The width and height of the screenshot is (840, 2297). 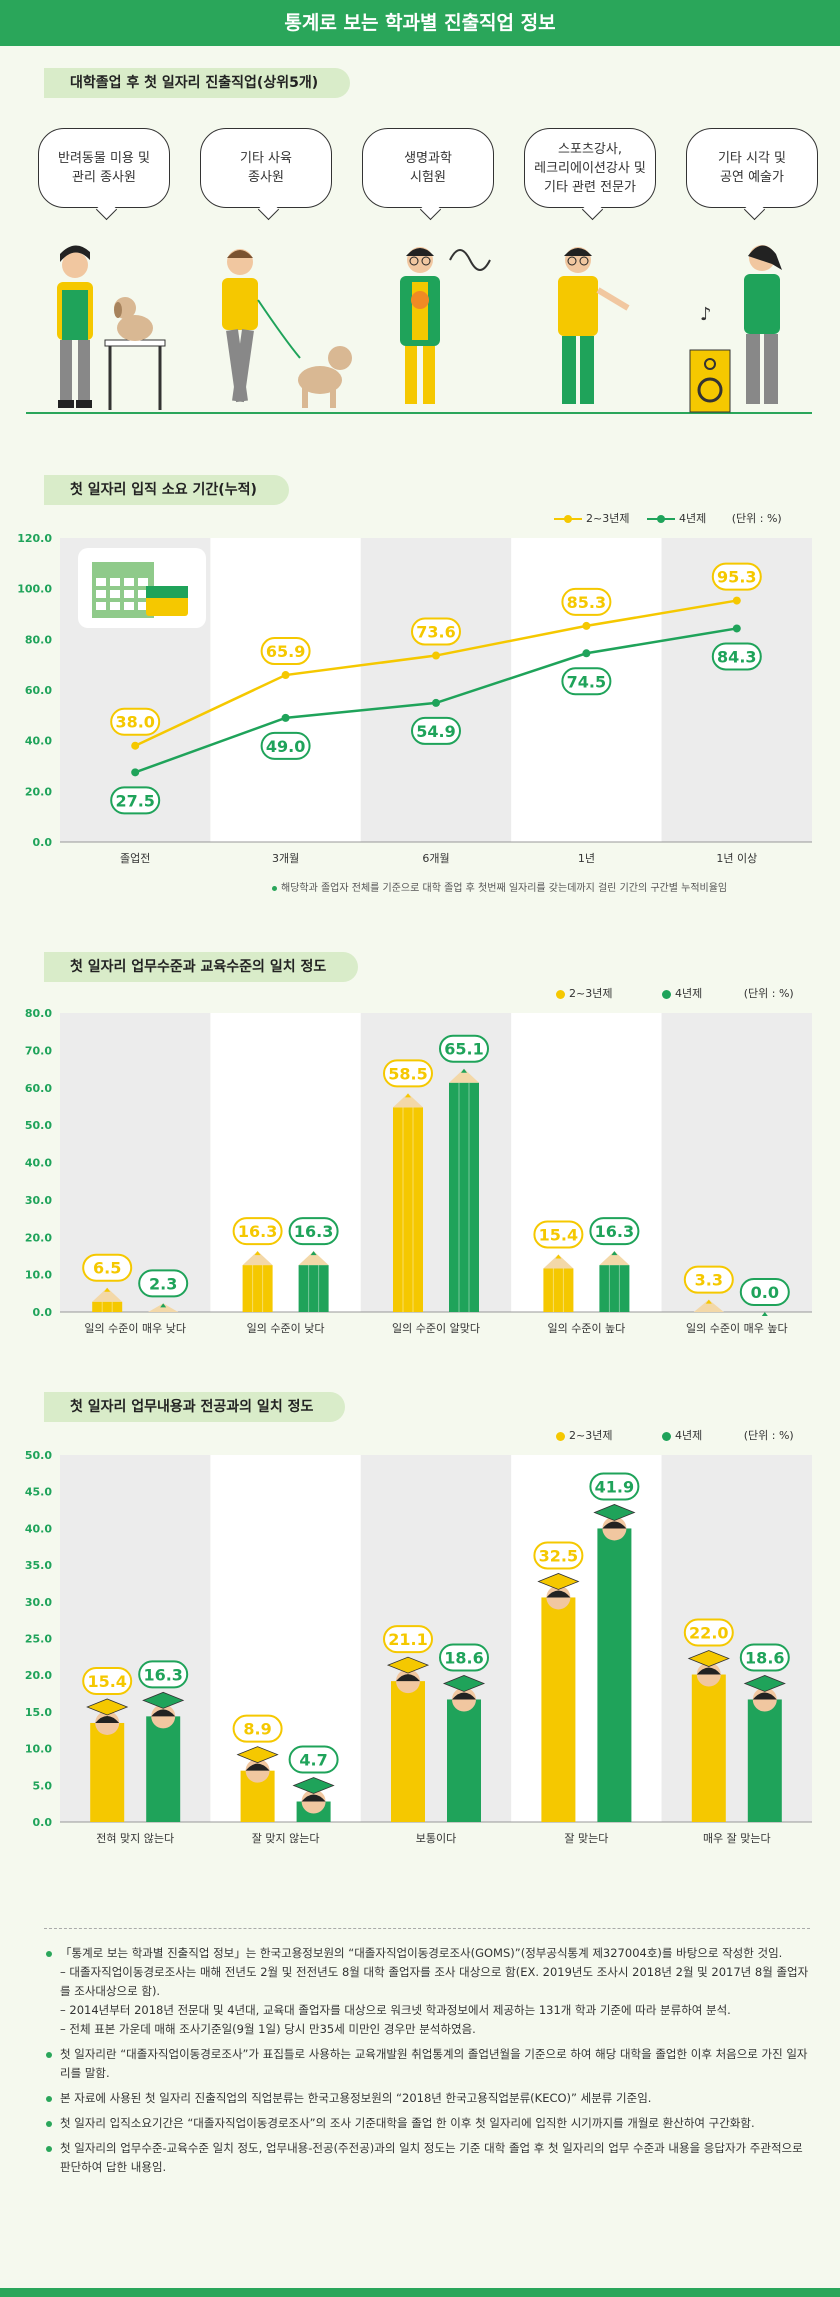 I want to click on data-label-text: 73.6, so click(x=435, y=632).